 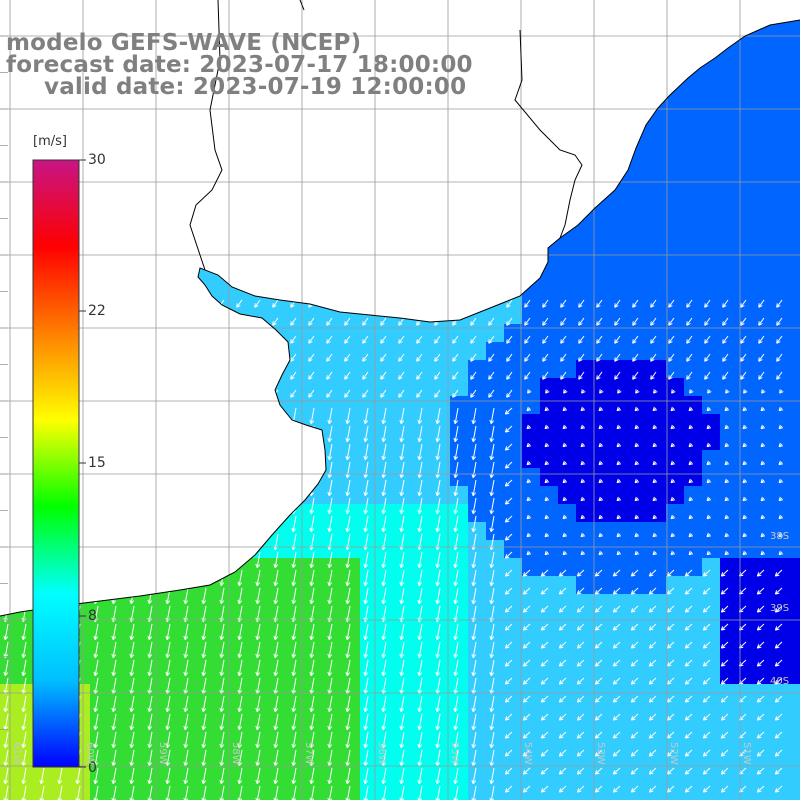 What do you see at coordinates (381, 753) in the screenshot?
I see `lon-label-56w: 56W` at bounding box center [381, 753].